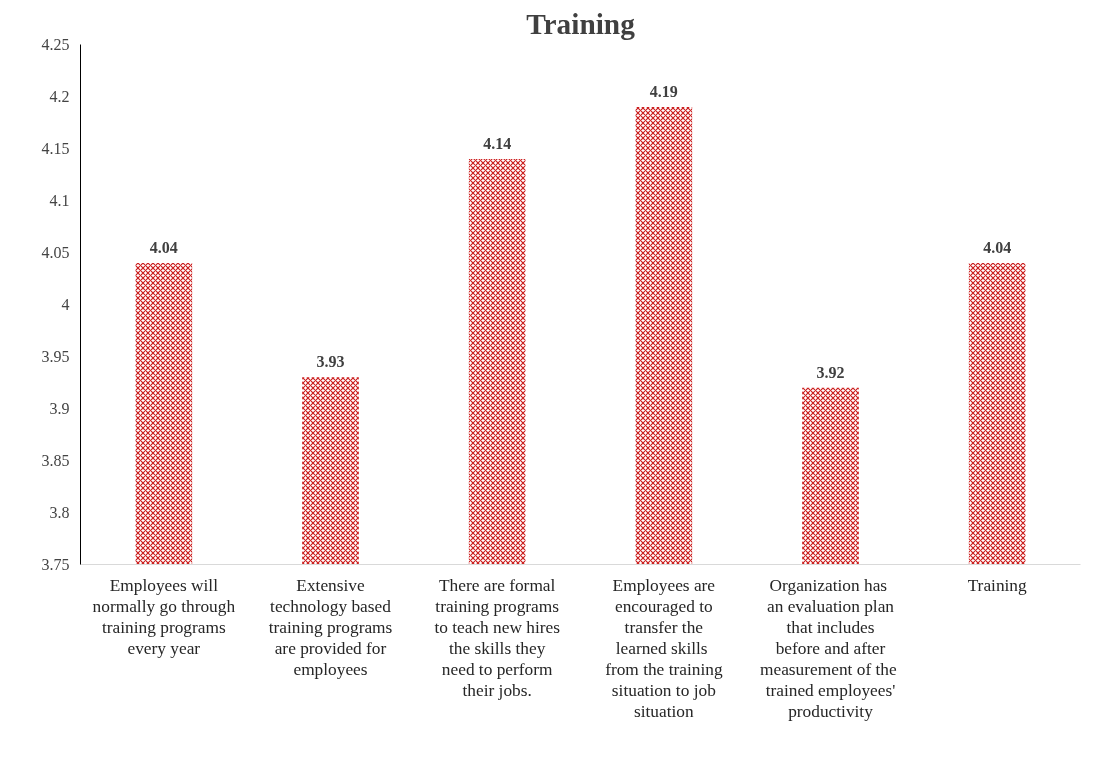 This screenshot has height=772, width=1120. I want to click on y-tick-label: 4, so click(65, 304).